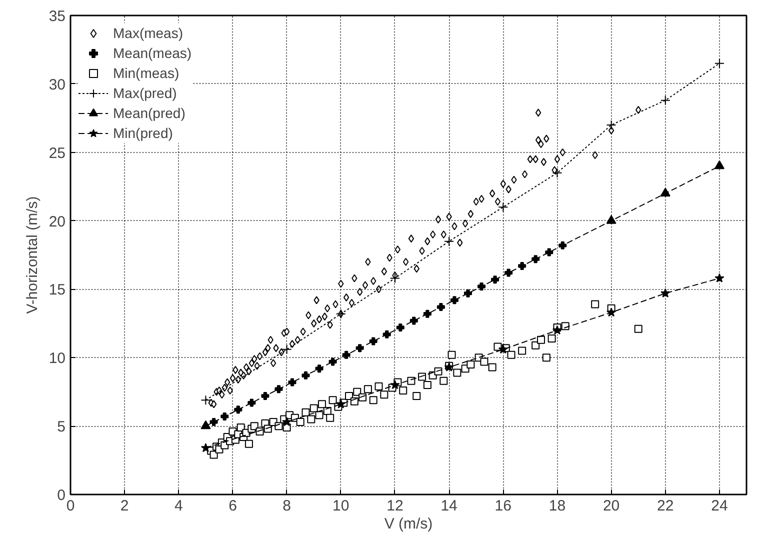 The height and width of the screenshot is (544, 766). I want to click on x-tick-label: 22, so click(665, 506).